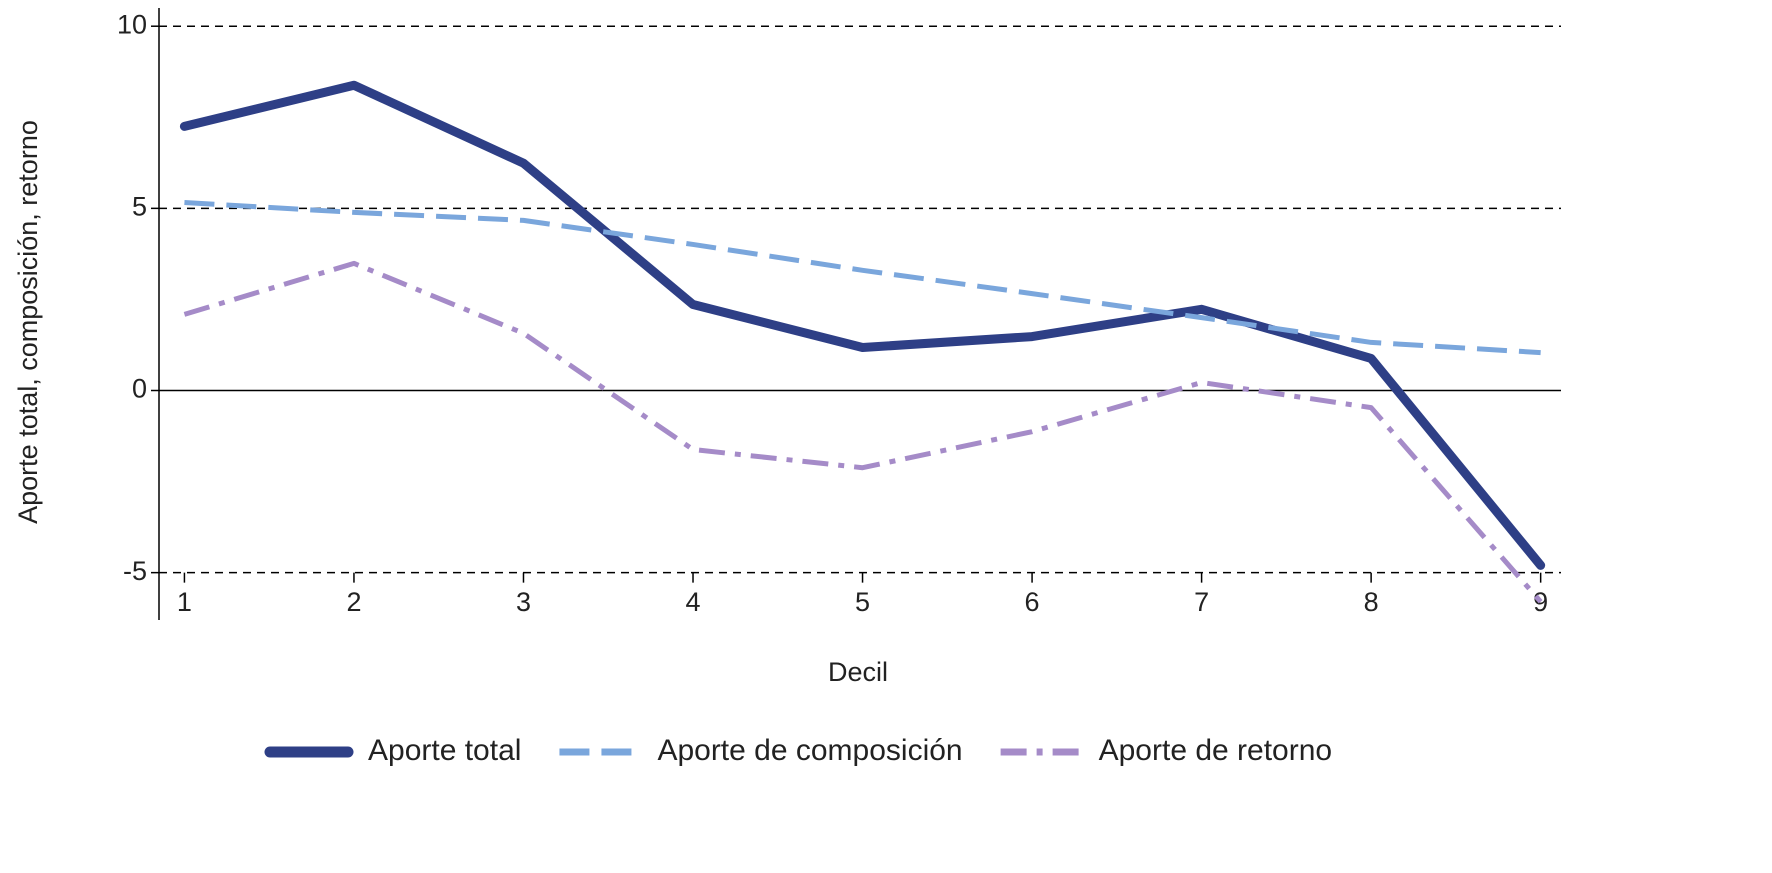 The width and height of the screenshot is (1772, 873). I want to click on y-tick-label: 10, so click(132, 24).